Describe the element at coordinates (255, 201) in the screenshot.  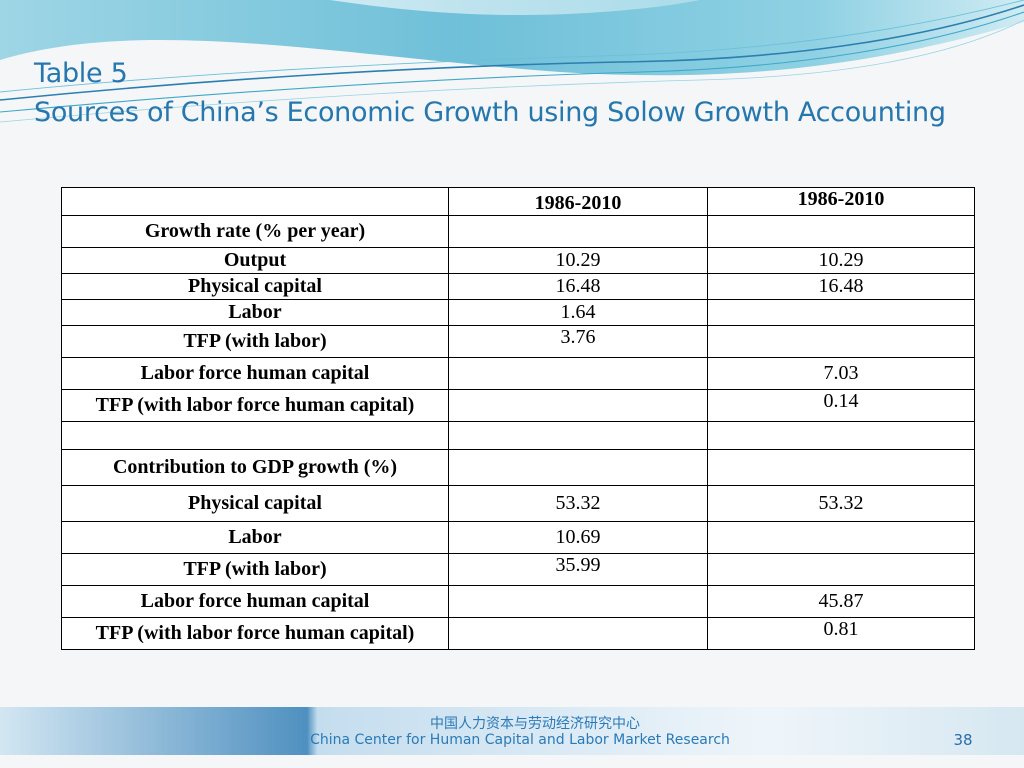
I see `header-cell-blank` at that location.